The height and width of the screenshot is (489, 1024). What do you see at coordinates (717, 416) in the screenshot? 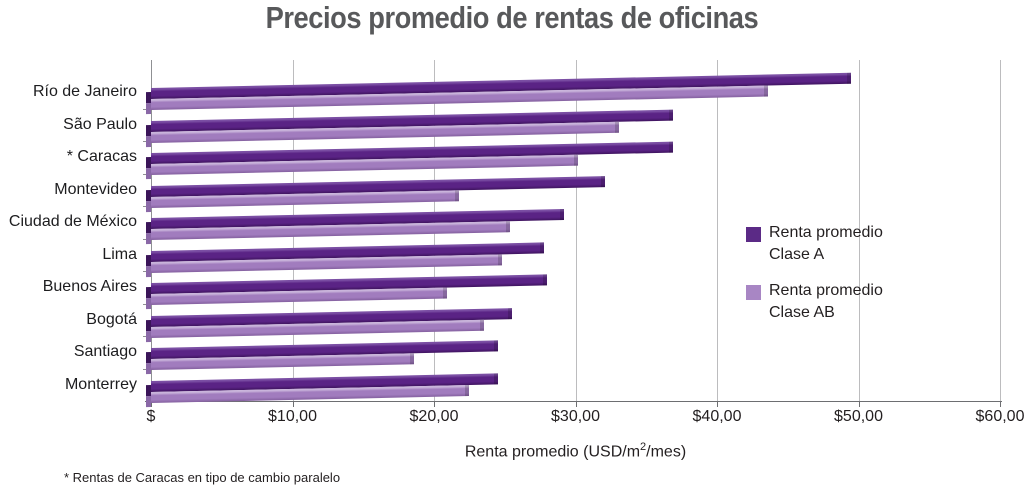
I see `x-tick-label: $40,00` at bounding box center [717, 416].